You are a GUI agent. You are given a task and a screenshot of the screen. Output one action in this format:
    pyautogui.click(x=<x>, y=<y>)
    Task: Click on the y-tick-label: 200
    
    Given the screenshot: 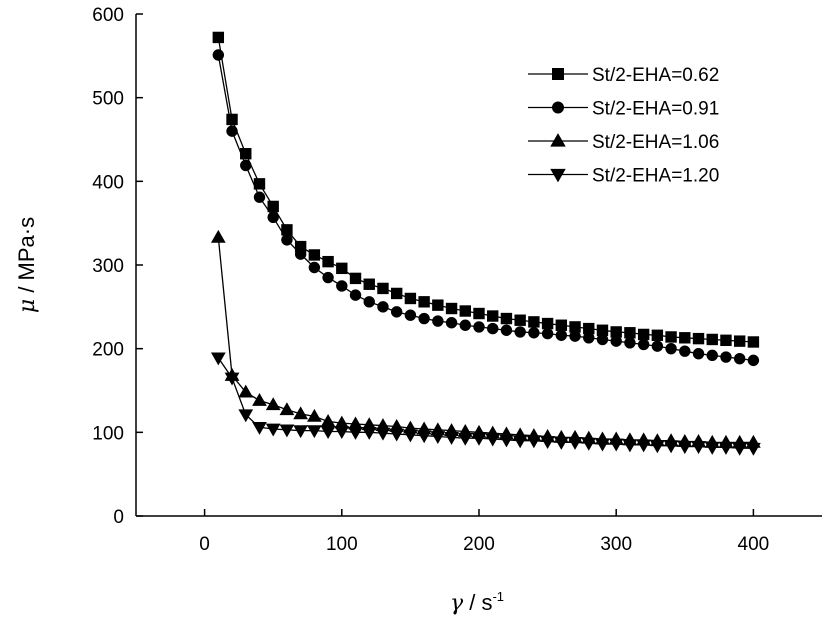 What is the action you would take?
    pyautogui.click(x=108, y=350)
    